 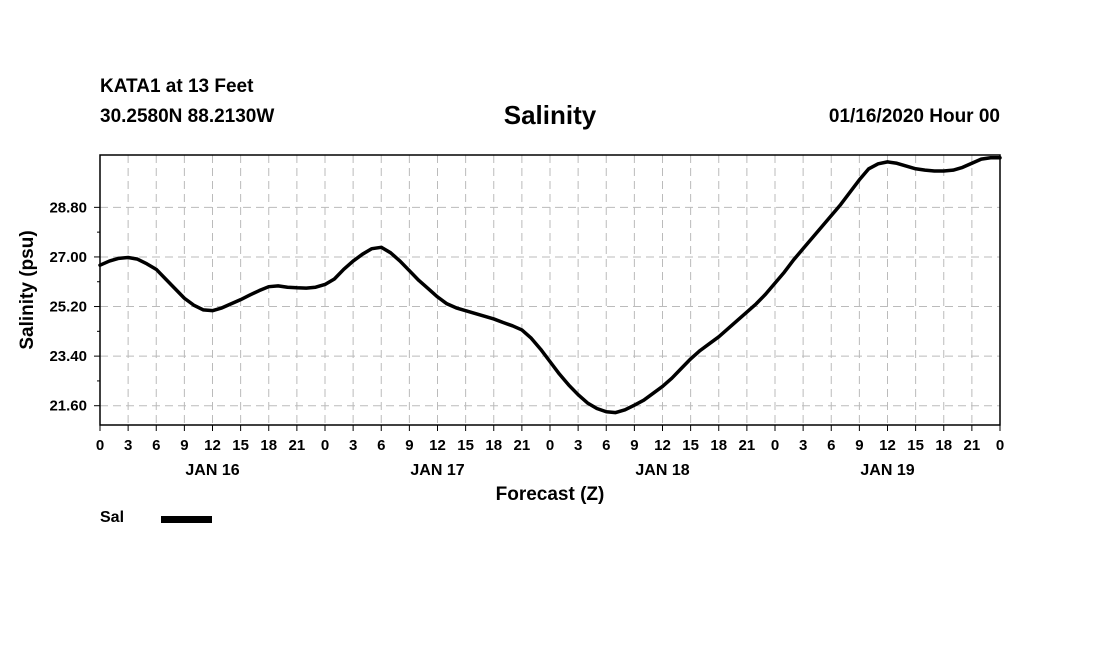 I want to click on forecast-datetime: 01/16/2020 Hour 00, so click(x=914, y=116).